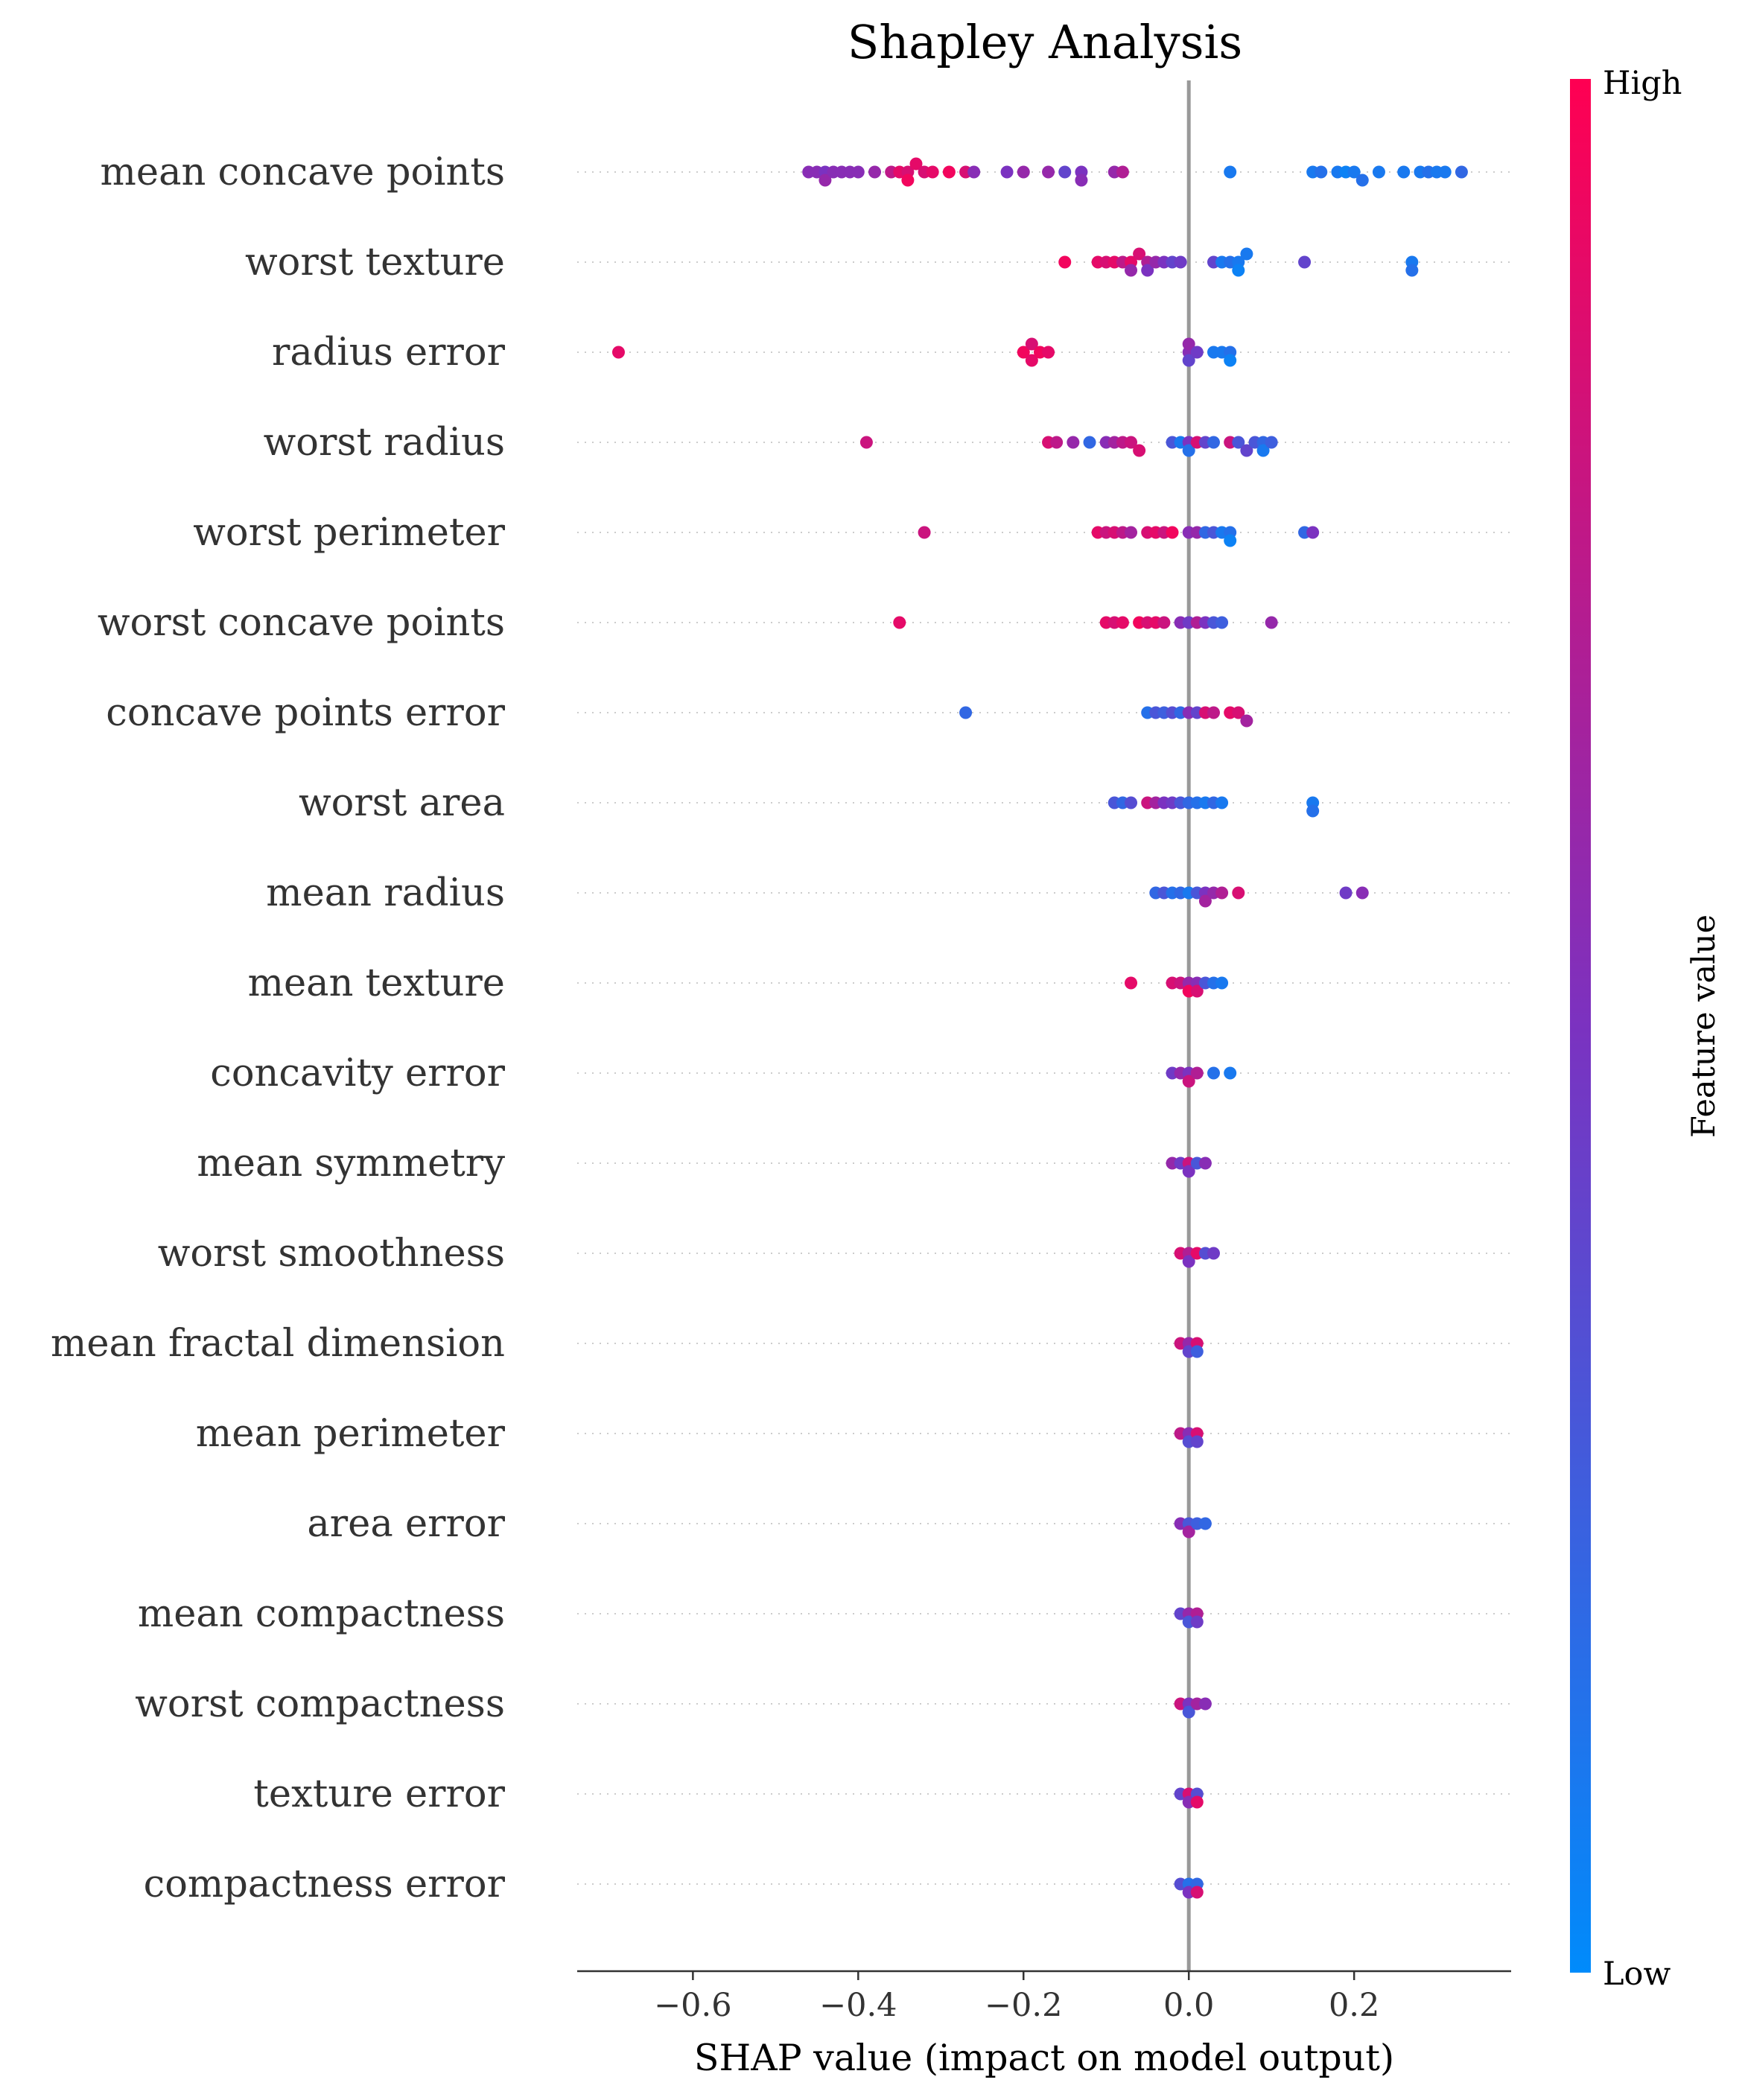 The width and height of the screenshot is (1745, 2100). What do you see at coordinates (385, 893) in the screenshot?
I see `feature-label: mean radius` at bounding box center [385, 893].